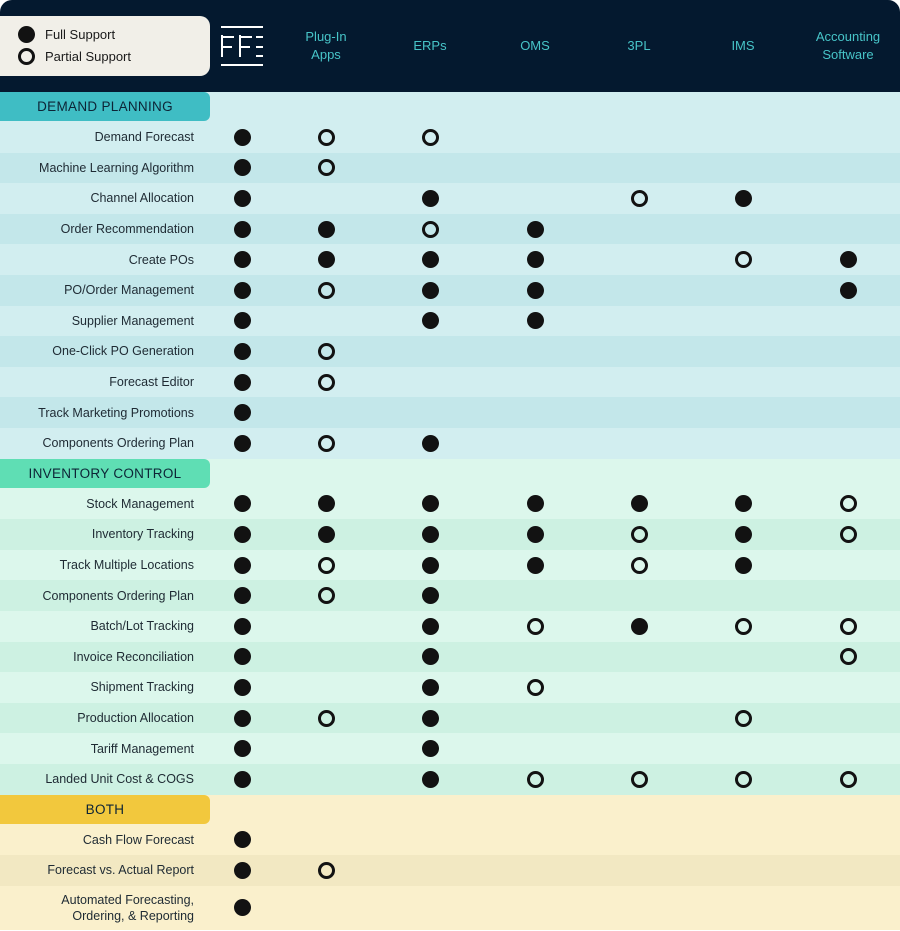 The width and height of the screenshot is (900, 931). I want to click on feature-label: Landed Unit Cost & COGS, so click(119, 779).